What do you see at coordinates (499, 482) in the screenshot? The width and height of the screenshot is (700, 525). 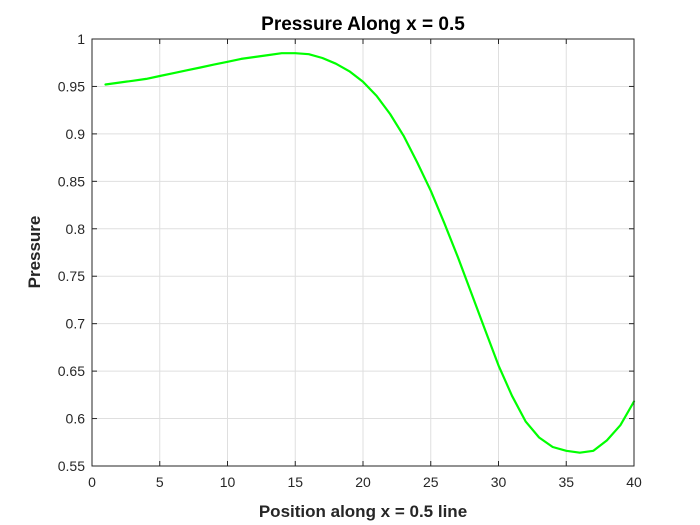 I see `x-tick-label: 30` at bounding box center [499, 482].